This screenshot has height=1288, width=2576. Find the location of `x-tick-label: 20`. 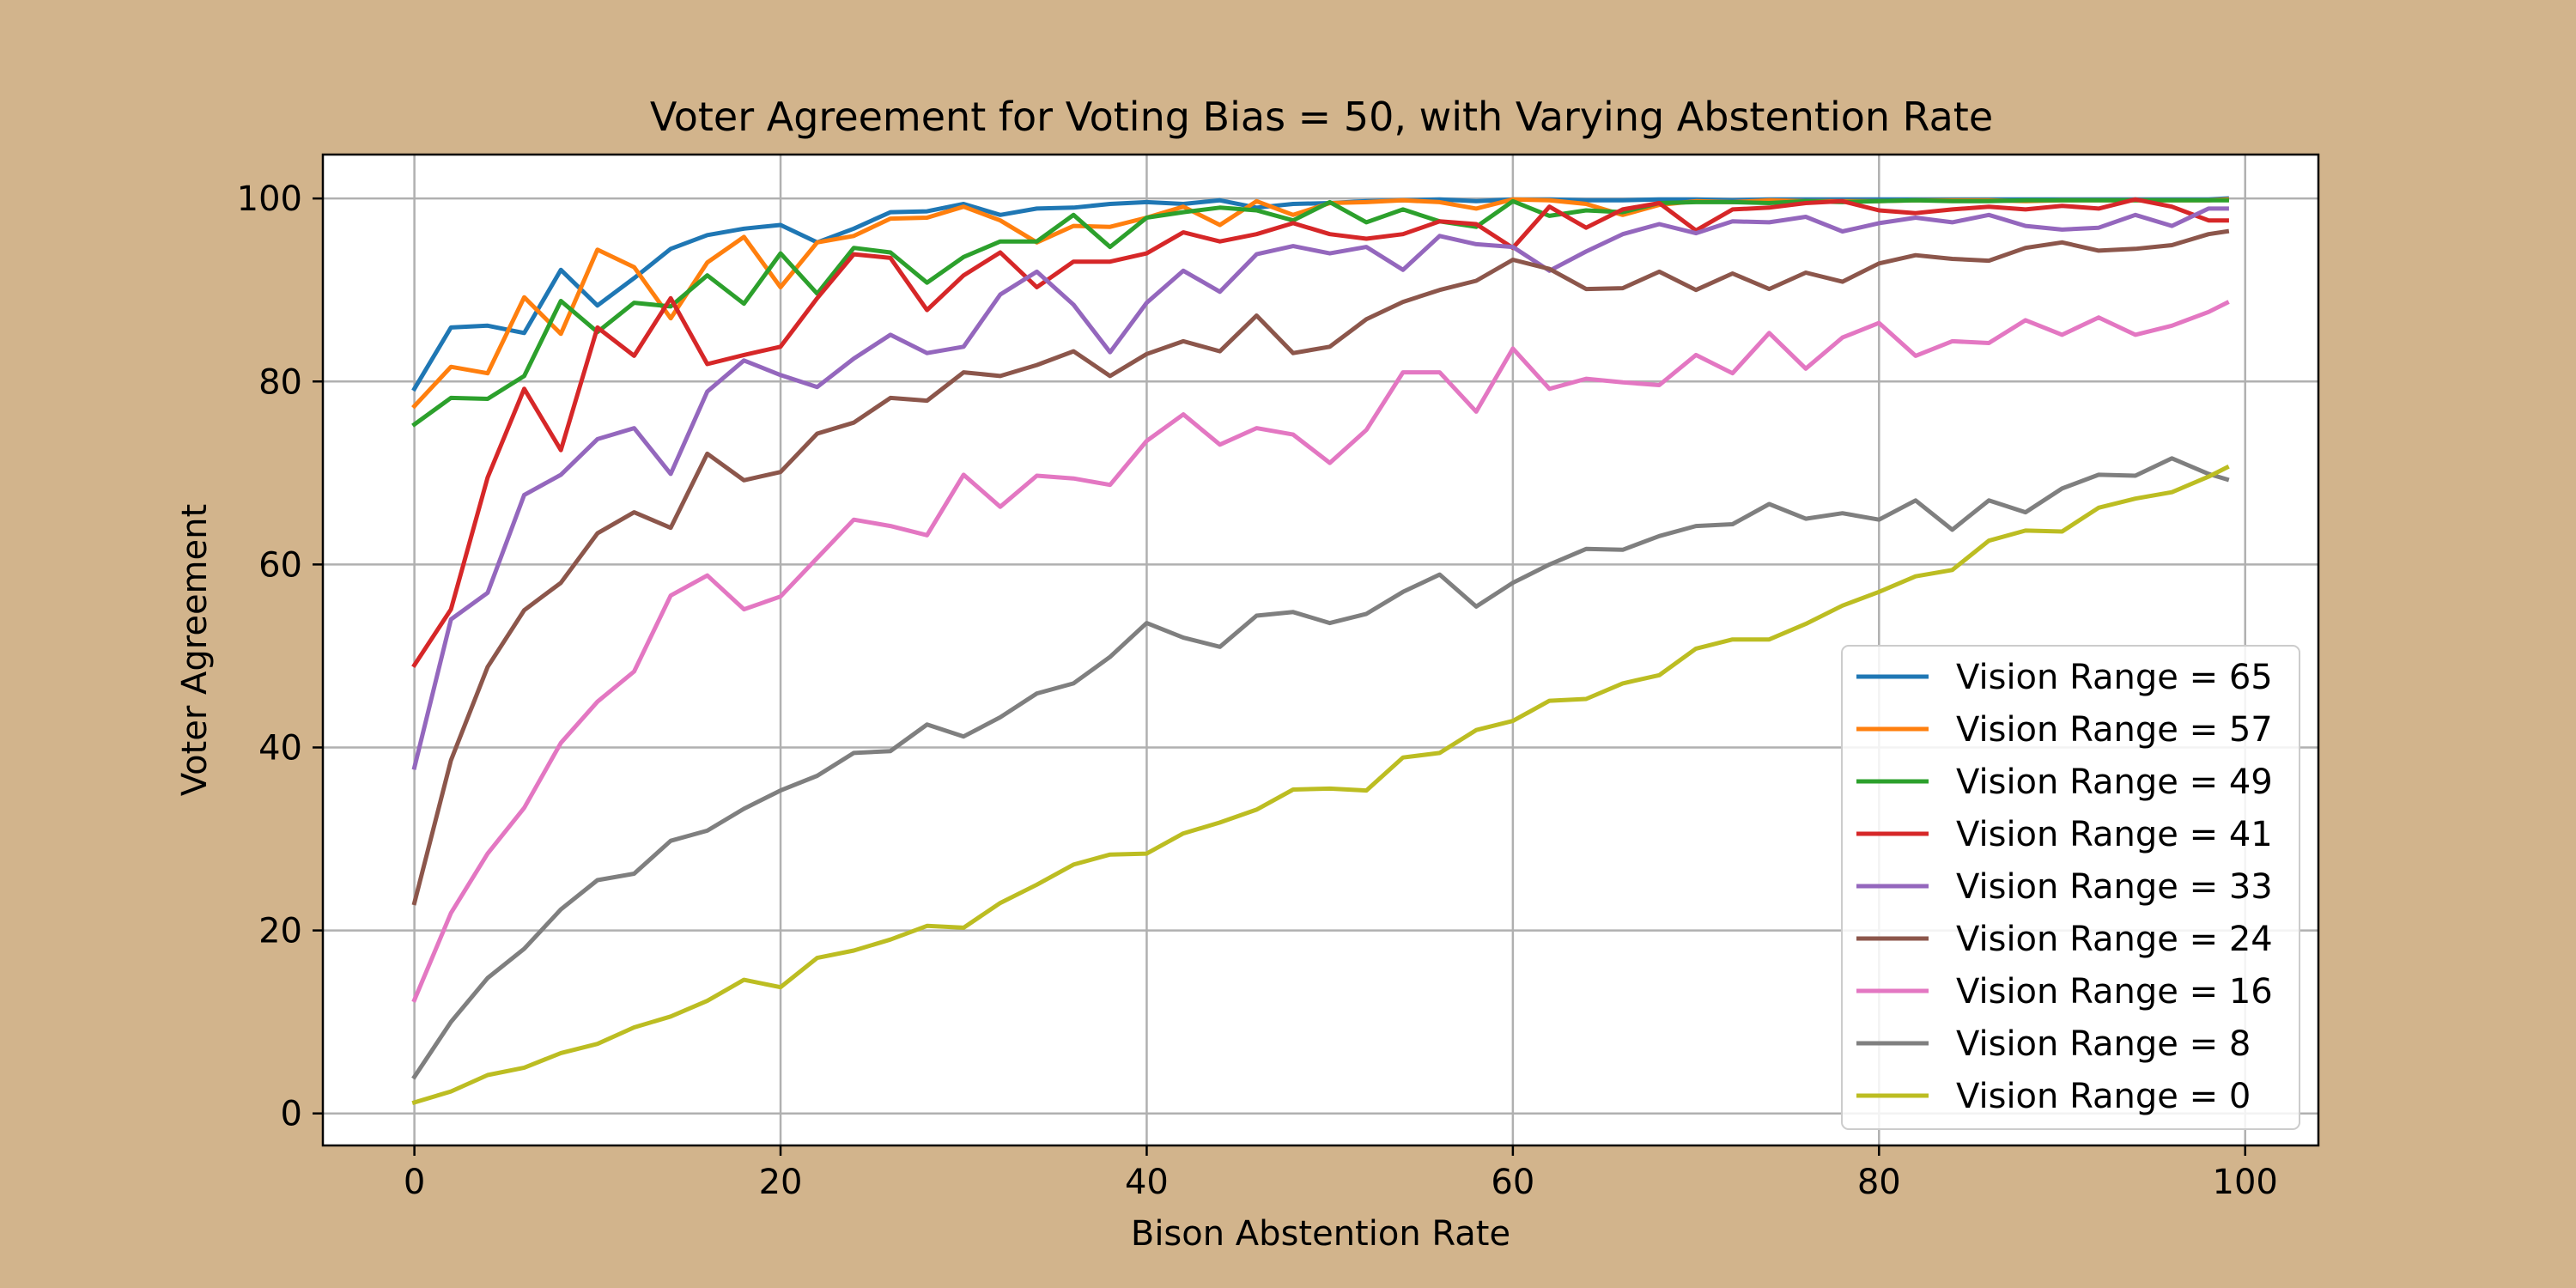

x-tick-label: 20 is located at coordinates (781, 1182).